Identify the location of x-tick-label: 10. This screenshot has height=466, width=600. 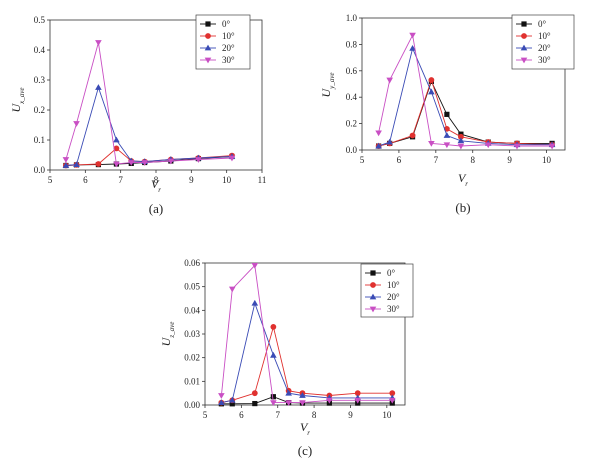
(227, 180).